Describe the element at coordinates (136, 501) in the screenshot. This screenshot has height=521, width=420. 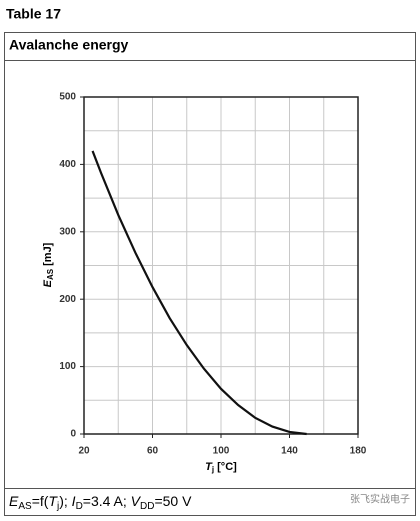
I see `caption-part: V` at that location.